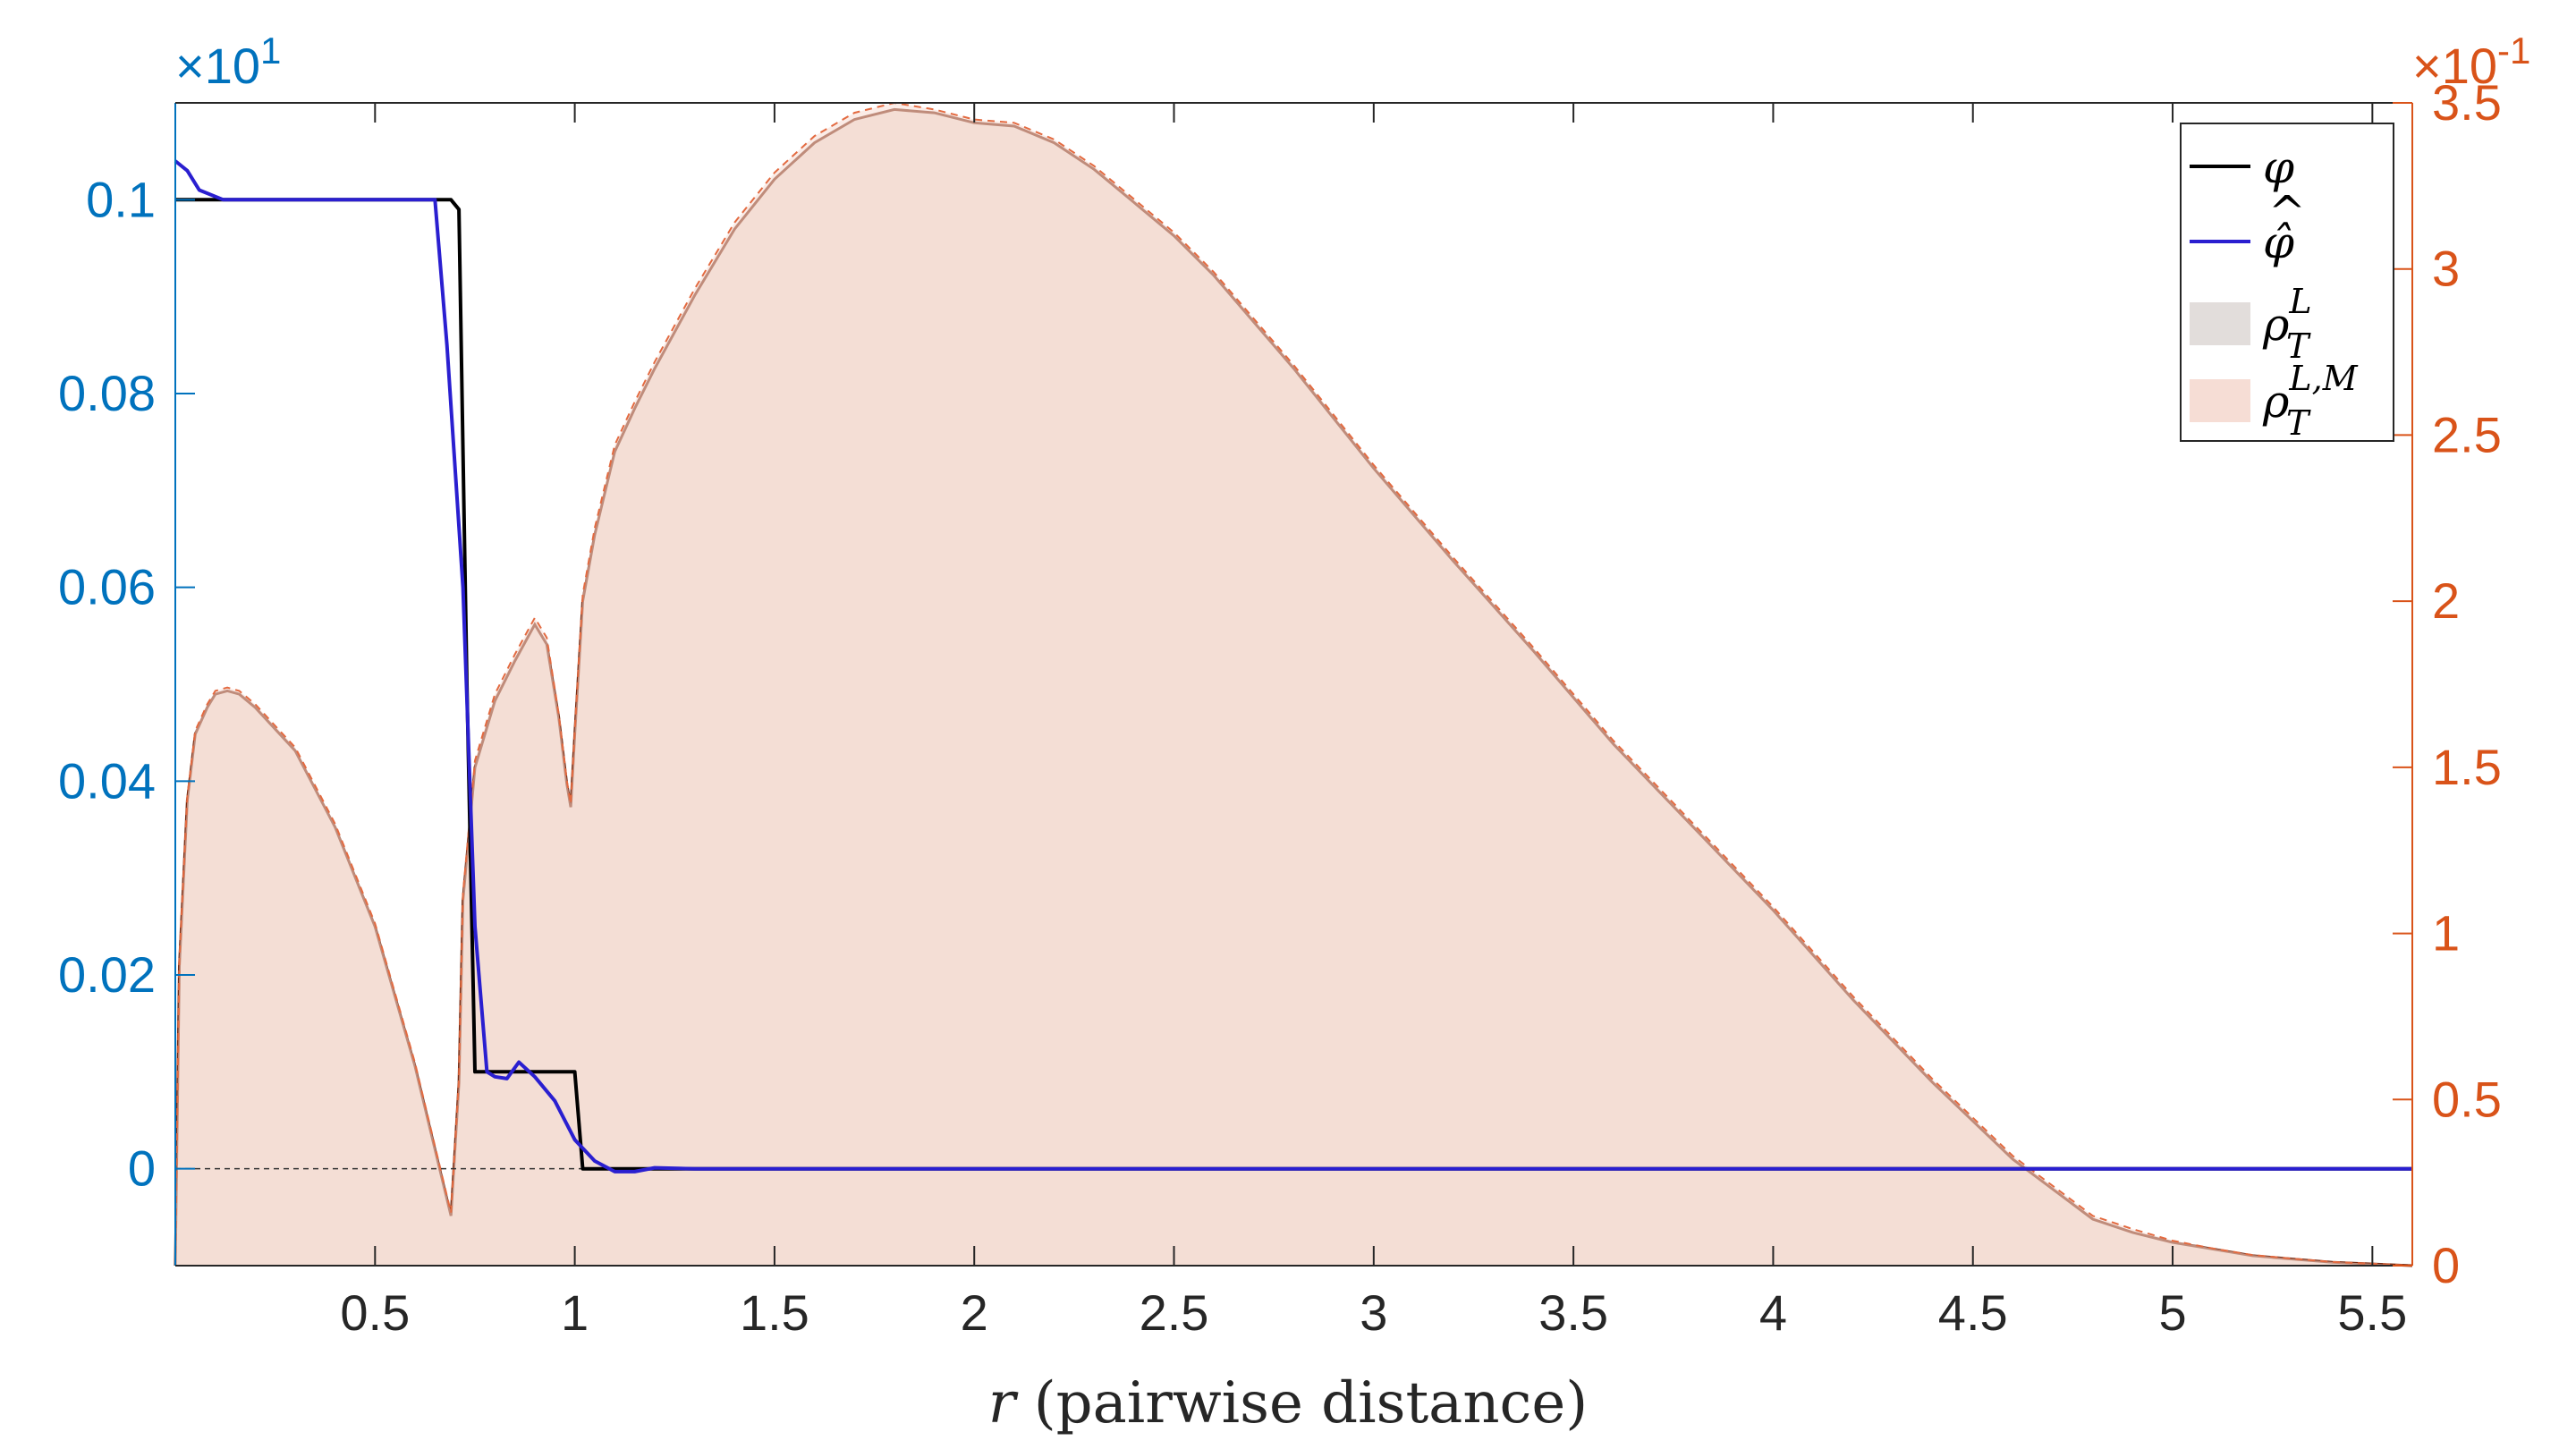  Describe the element at coordinates (107, 780) in the screenshot. I see `left-tick-label: 0.04` at that location.